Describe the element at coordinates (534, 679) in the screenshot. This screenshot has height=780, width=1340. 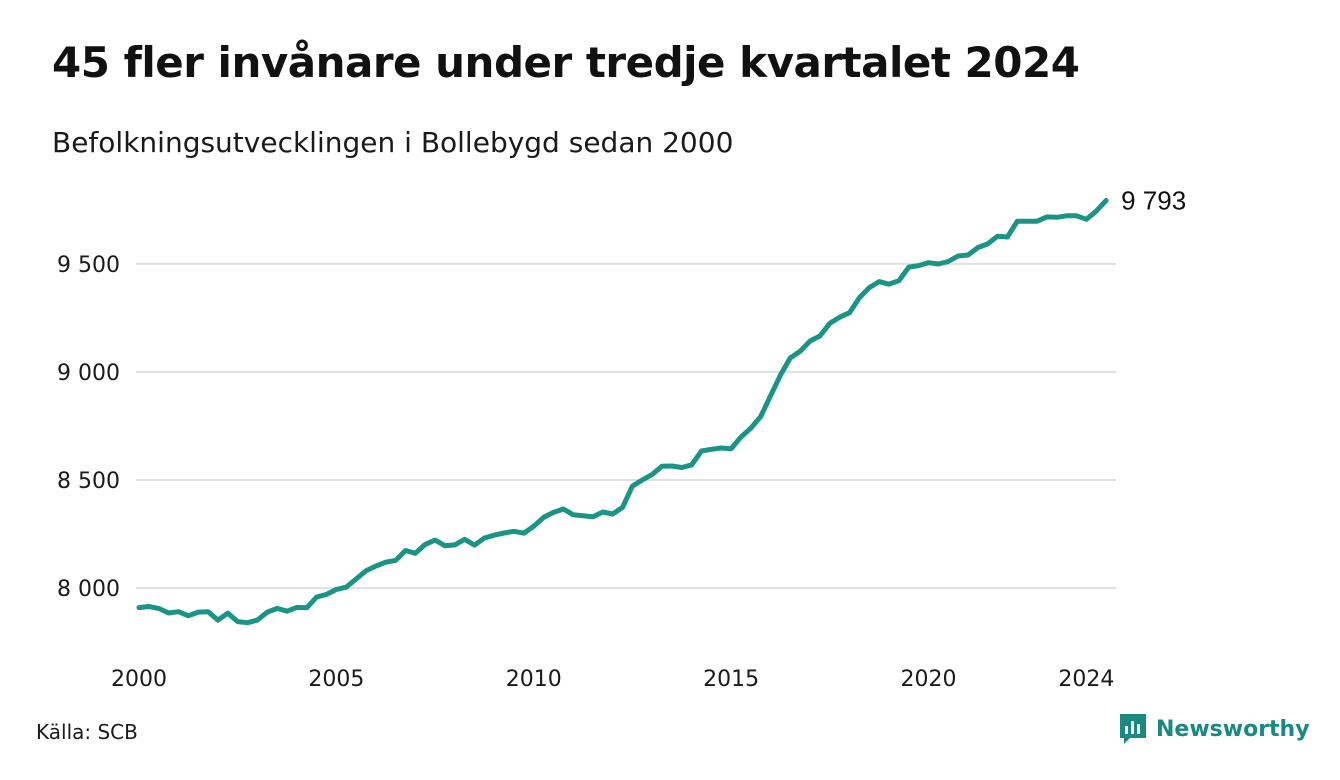
I see `x-tick-label: 2010` at that location.